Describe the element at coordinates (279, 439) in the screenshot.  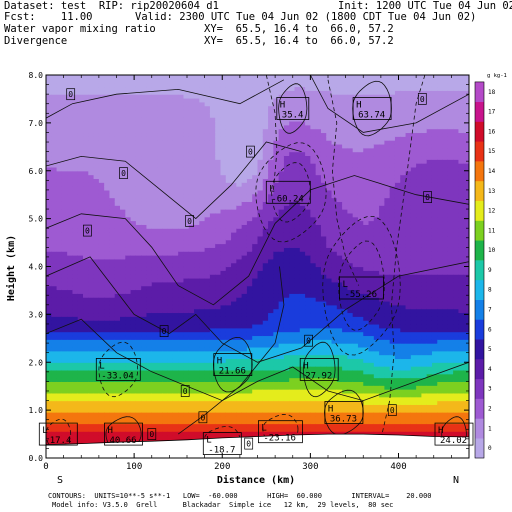
I see `extremum-value: -23.16` at that location.